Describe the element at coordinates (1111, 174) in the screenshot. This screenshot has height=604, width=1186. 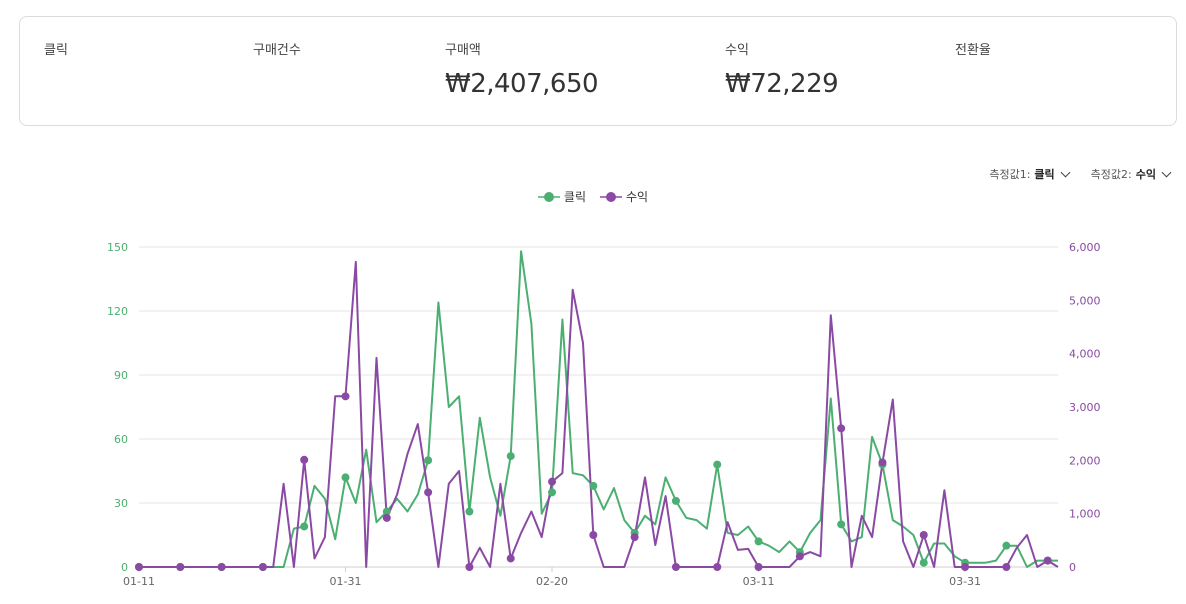
I see `measure2-label: 측정값2:` at that location.